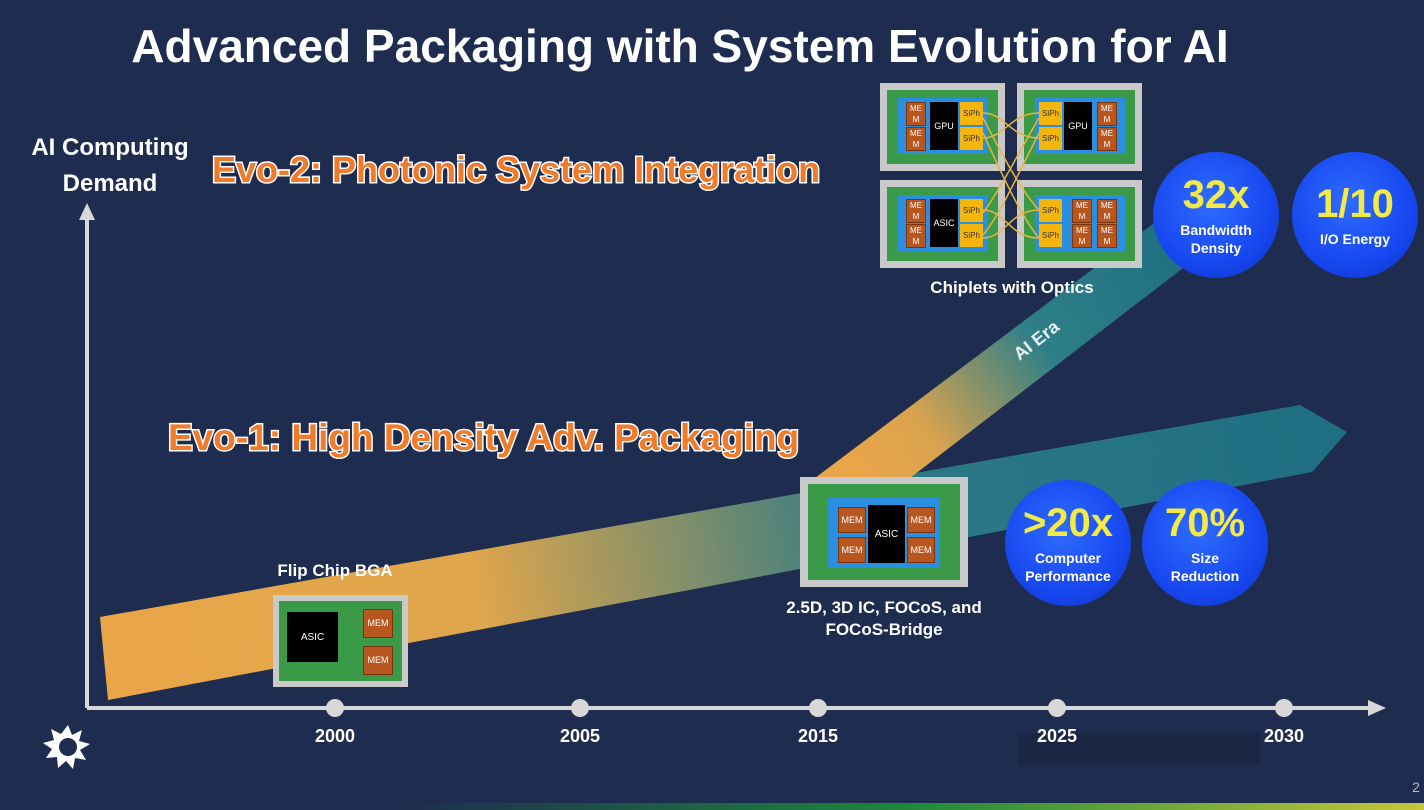 This screenshot has height=810, width=1424. What do you see at coordinates (1355, 204) in the screenshot?
I see `stat-value: 1/10` at bounding box center [1355, 204].